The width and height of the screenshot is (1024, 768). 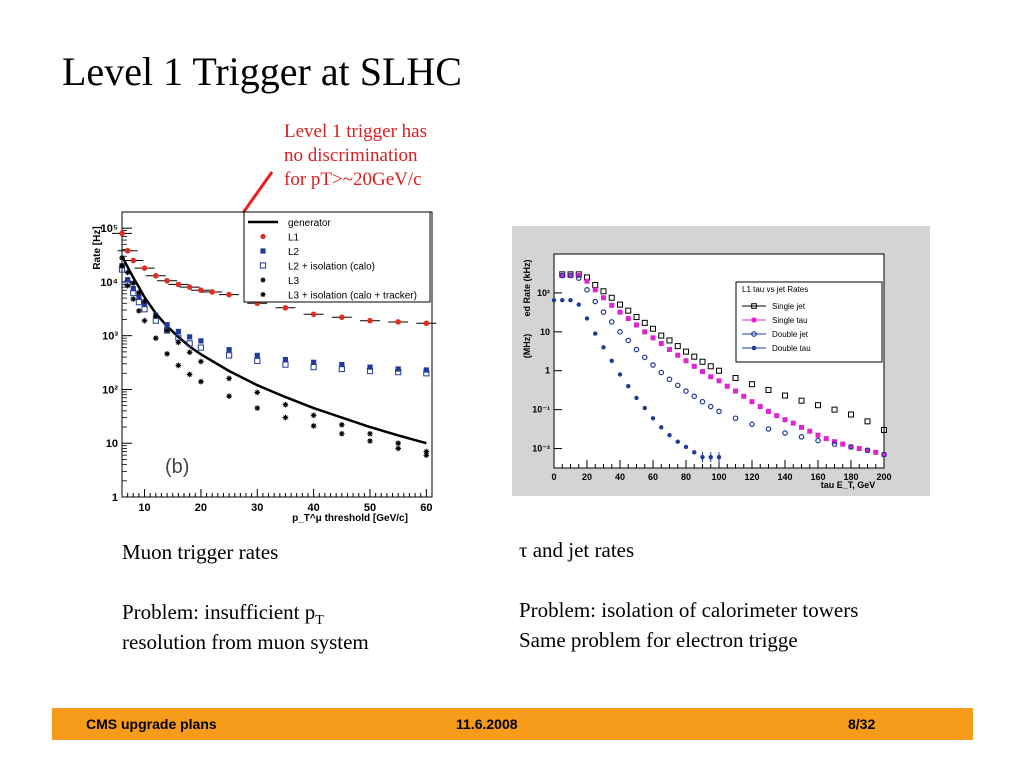 What do you see at coordinates (658, 640) in the screenshot?
I see `tau-caption-problem-line2: Same problem for electron trigge` at bounding box center [658, 640].